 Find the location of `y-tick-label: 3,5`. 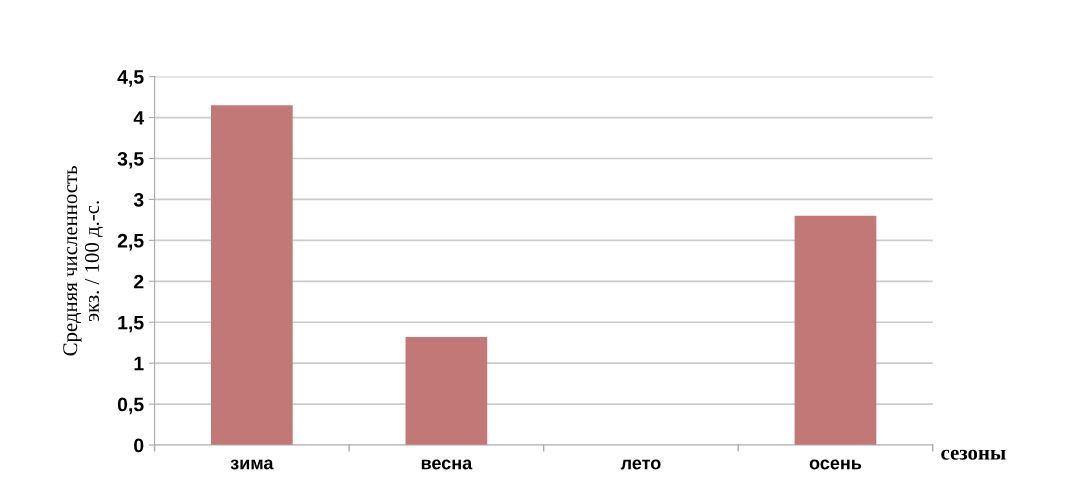

y-tick-label: 3,5 is located at coordinates (130, 160).